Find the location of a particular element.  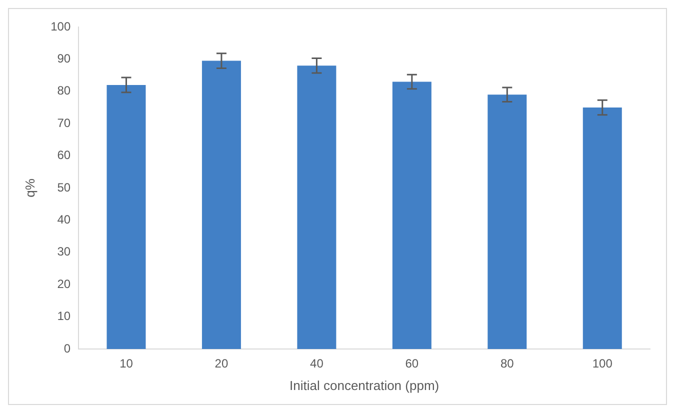

x-tick-label: 20 is located at coordinates (221, 363).